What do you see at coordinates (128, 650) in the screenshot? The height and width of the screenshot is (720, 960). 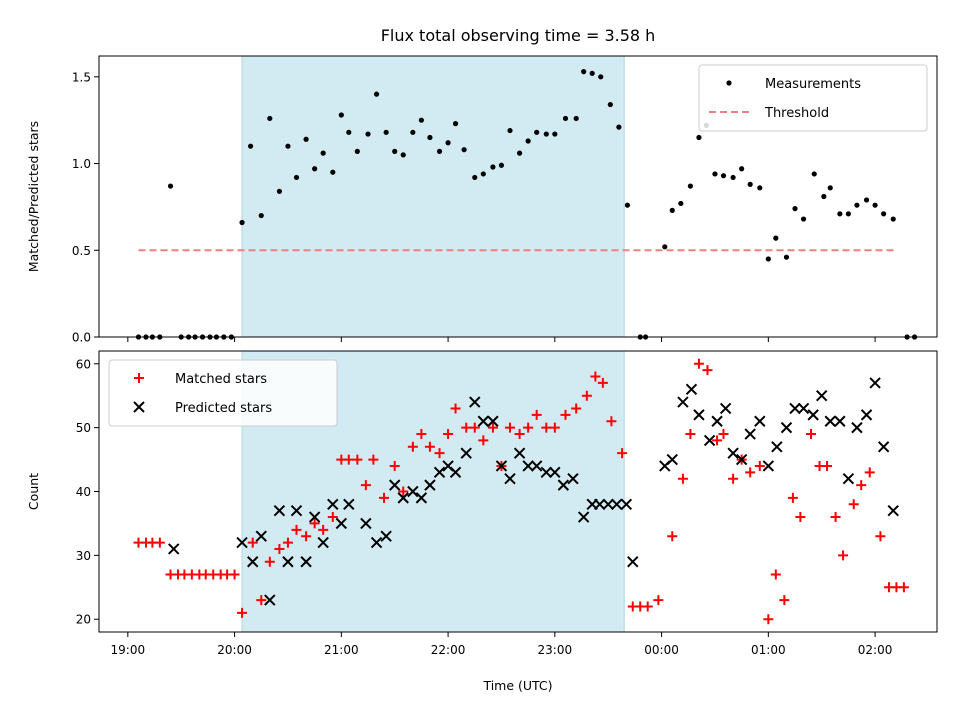 I see `x-tick-label: 19:00` at bounding box center [128, 650].